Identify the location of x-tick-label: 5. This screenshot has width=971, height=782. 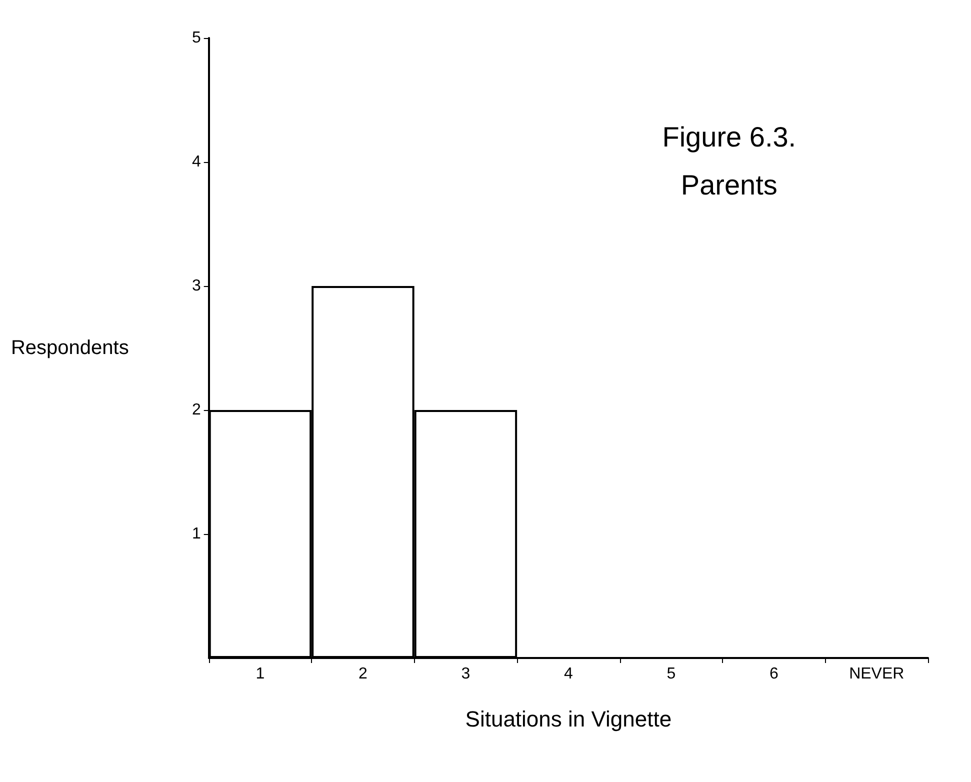
(671, 674).